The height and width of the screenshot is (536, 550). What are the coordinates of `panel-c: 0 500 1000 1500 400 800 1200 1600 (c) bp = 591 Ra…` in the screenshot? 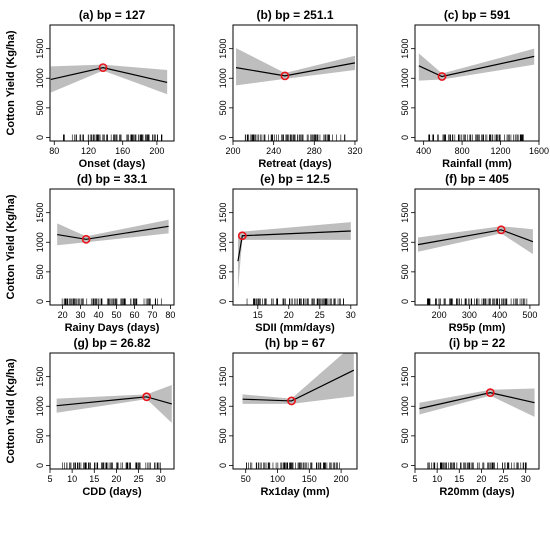 It's located at (474, 89).